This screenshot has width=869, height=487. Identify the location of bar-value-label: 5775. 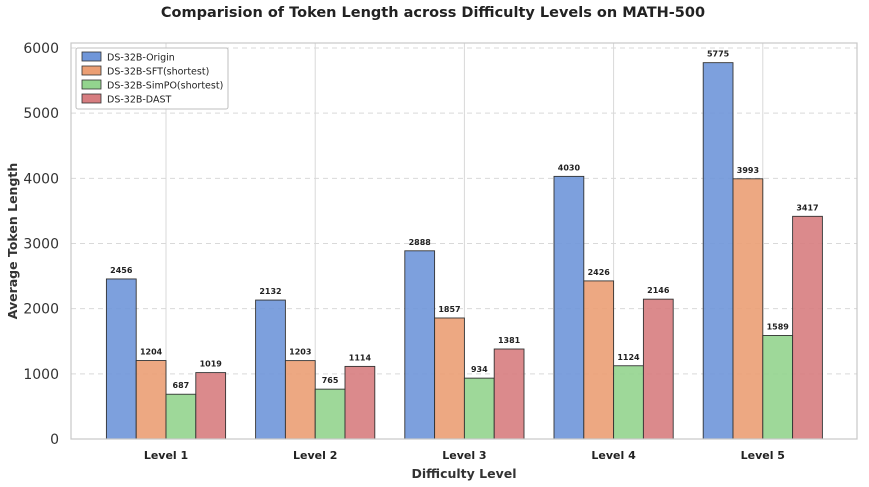
(718, 54).